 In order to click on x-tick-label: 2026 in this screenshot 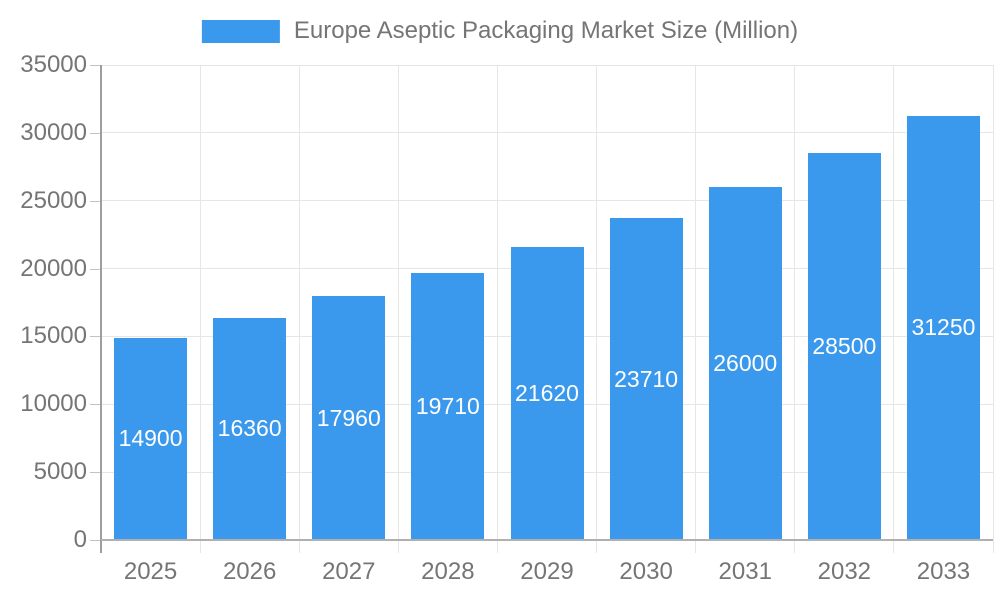, I will do `click(249, 571)`.